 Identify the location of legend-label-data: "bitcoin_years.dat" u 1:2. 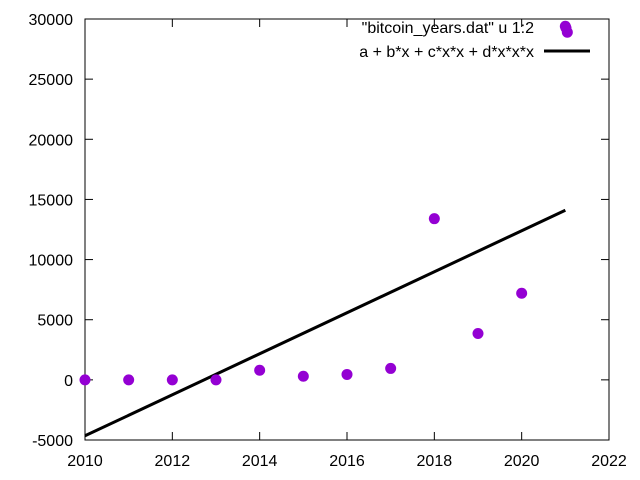
(448, 28).